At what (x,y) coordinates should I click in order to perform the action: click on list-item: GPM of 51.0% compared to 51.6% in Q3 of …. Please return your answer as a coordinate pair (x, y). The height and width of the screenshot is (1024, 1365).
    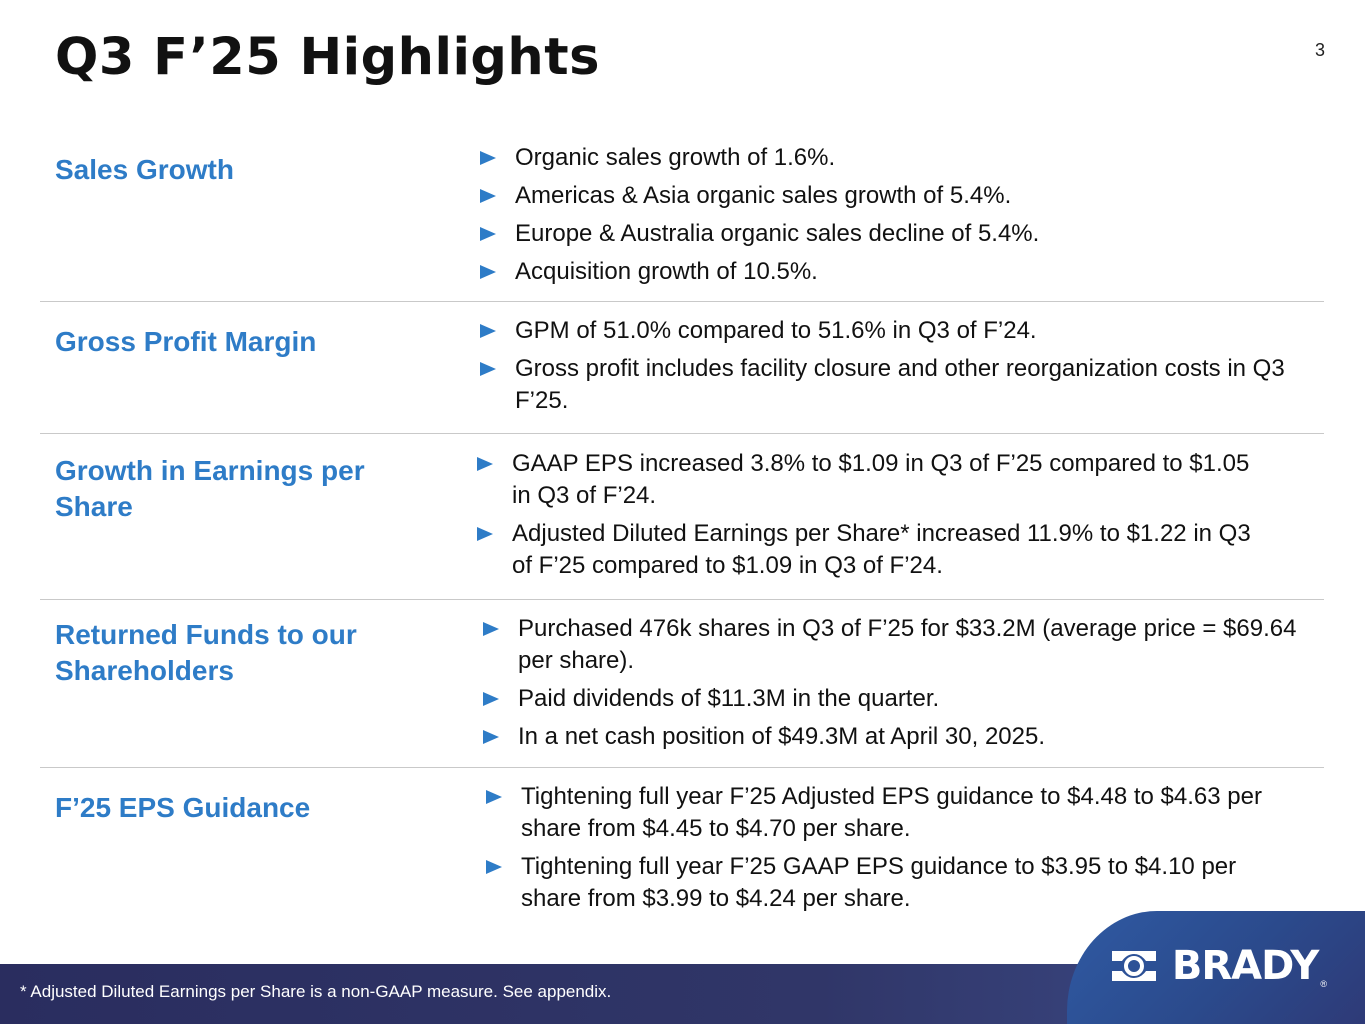
    Looking at the image, I should click on (902, 331).